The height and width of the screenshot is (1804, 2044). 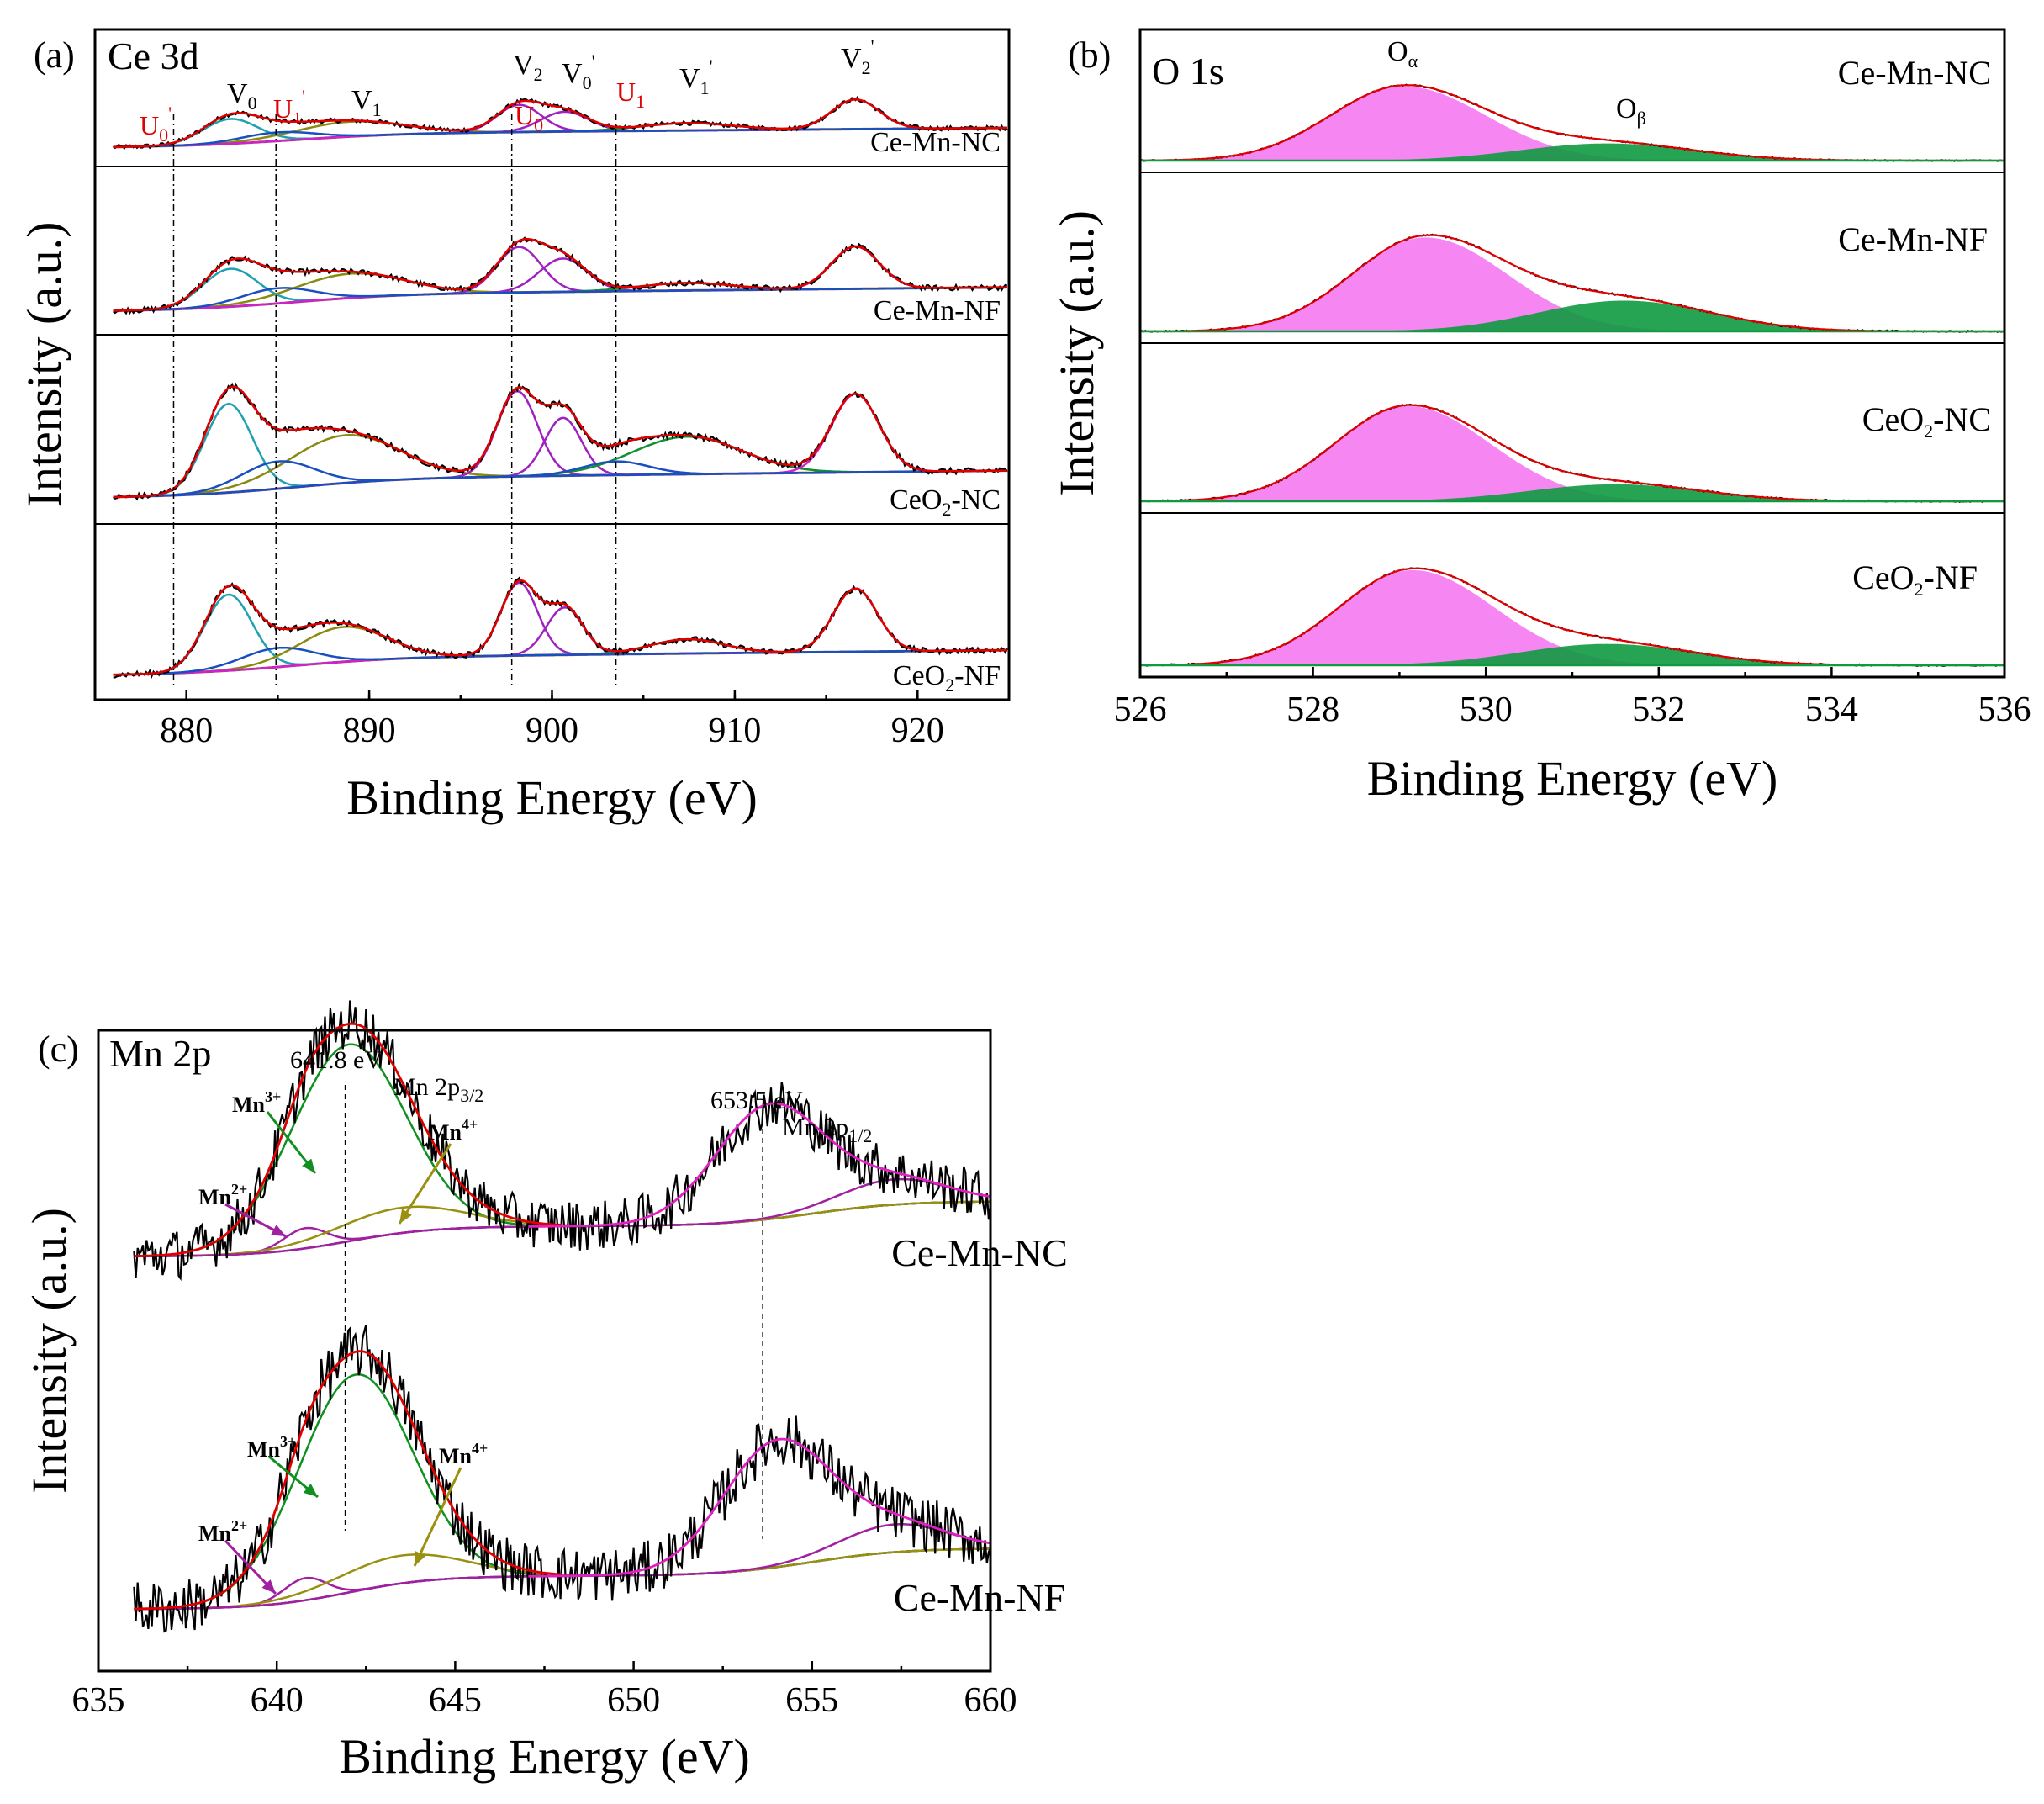 I want to click on background-line, so click(x=560, y=484).